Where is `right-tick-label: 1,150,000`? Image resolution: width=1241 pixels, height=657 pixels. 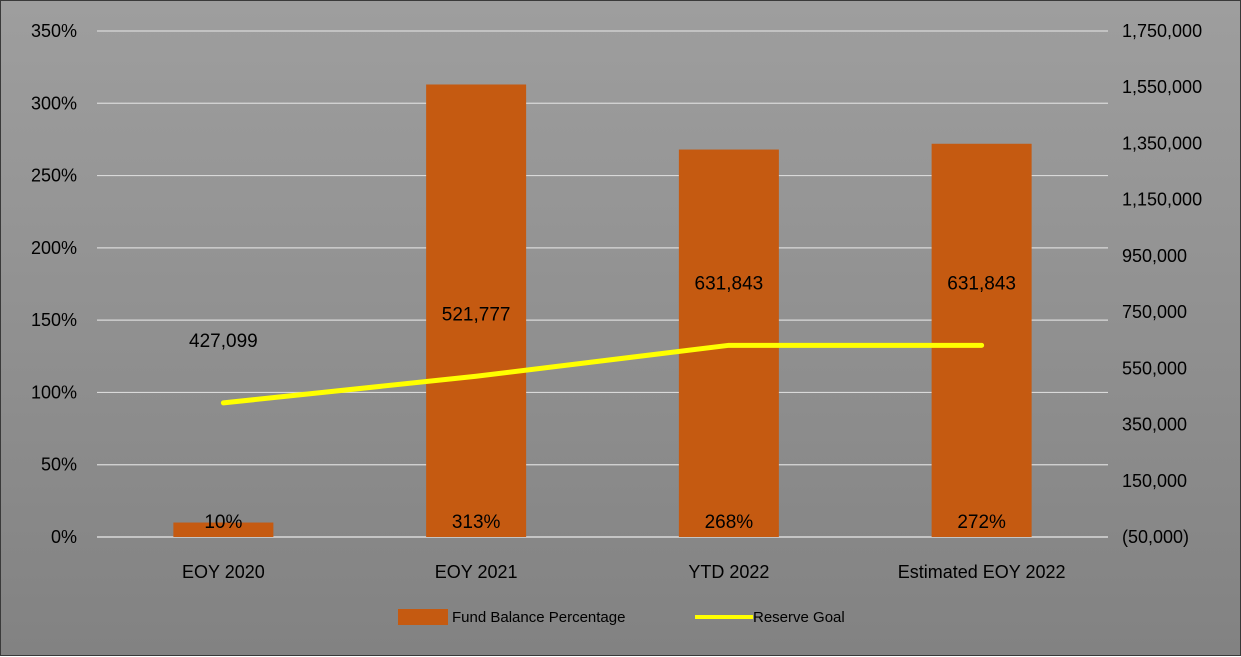
right-tick-label: 1,150,000 is located at coordinates (1162, 200).